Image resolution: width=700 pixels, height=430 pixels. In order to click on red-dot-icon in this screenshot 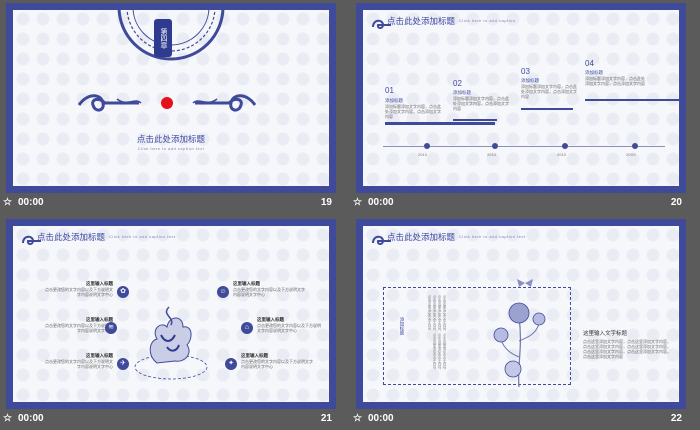, I will do `click(167, 103)`.